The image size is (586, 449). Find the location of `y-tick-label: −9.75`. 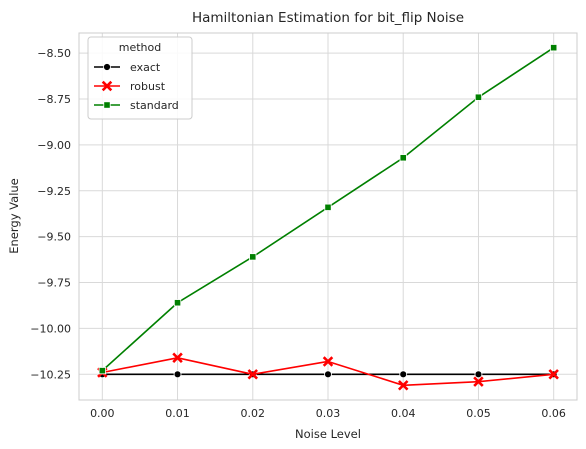

y-tick-label: −9.75 is located at coordinates (54, 283).